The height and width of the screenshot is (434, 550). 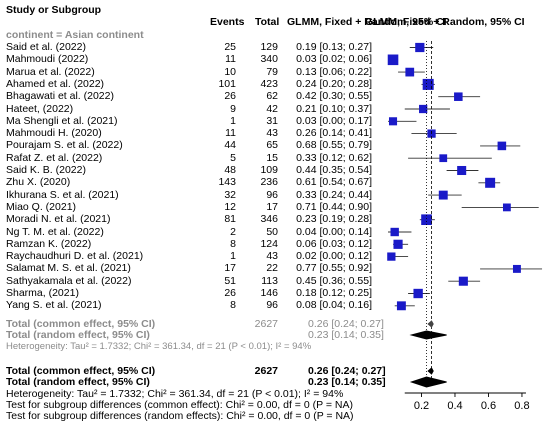 What do you see at coordinates (230, 268) in the screenshot?
I see `study-events: 17` at bounding box center [230, 268].